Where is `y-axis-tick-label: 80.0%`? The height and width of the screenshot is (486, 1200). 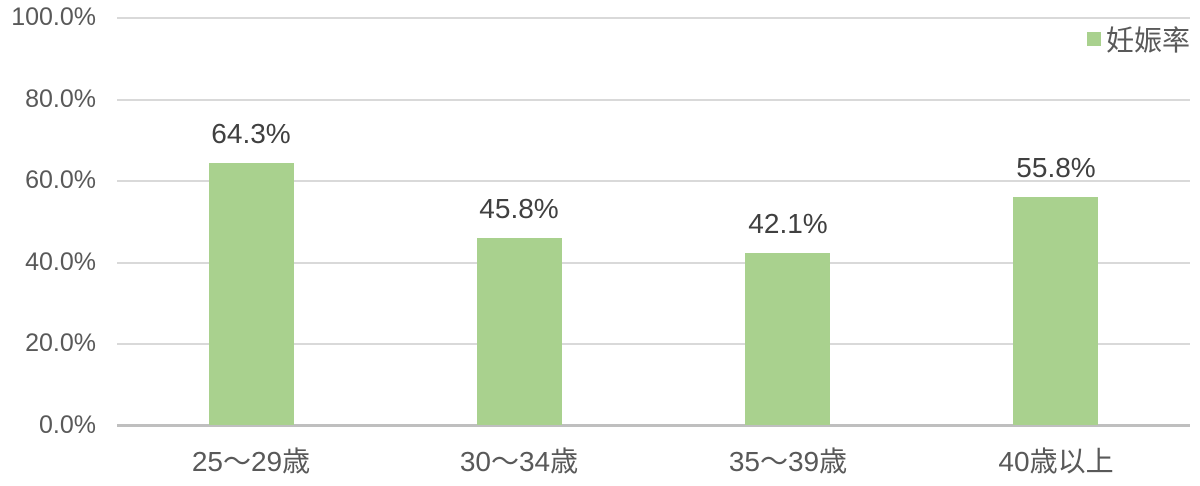 y-axis-tick-label: 80.0% is located at coordinates (60, 99).